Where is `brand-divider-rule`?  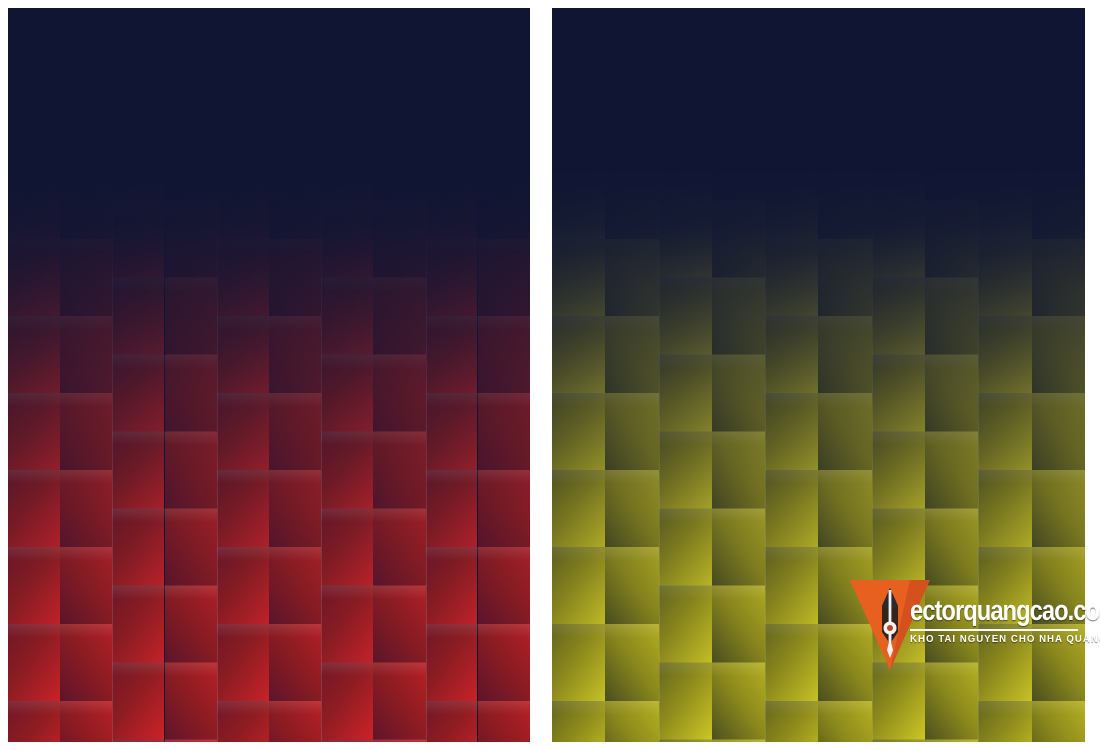
brand-divider-rule is located at coordinates (994, 630).